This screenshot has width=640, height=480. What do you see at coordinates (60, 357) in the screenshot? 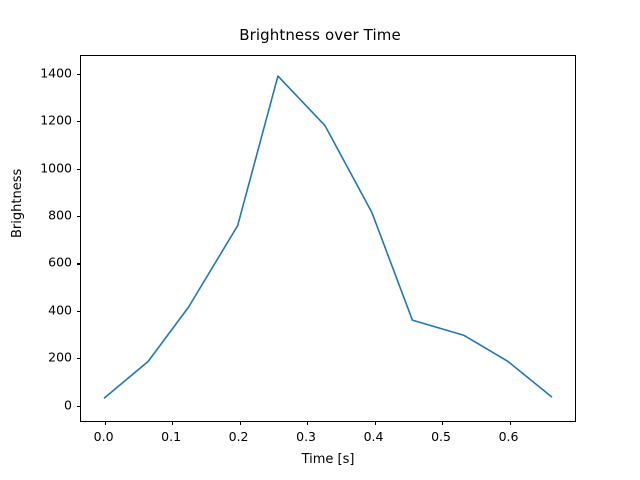
I see `y-tick-label: 200` at bounding box center [60, 357].